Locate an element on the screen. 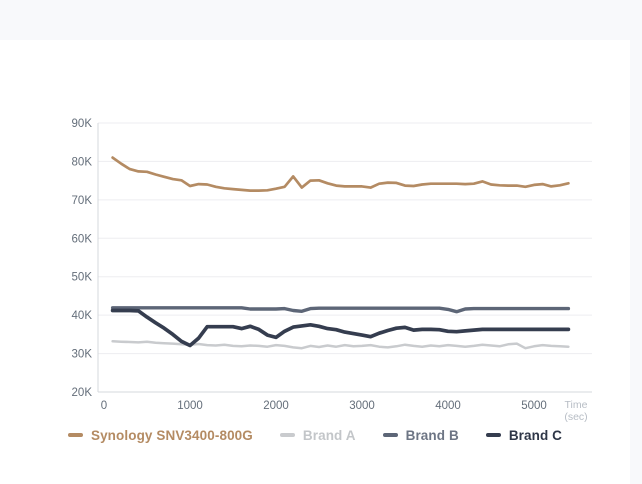 This screenshot has width=642, height=484. legend-marker-brand-b is located at coordinates (390, 435).